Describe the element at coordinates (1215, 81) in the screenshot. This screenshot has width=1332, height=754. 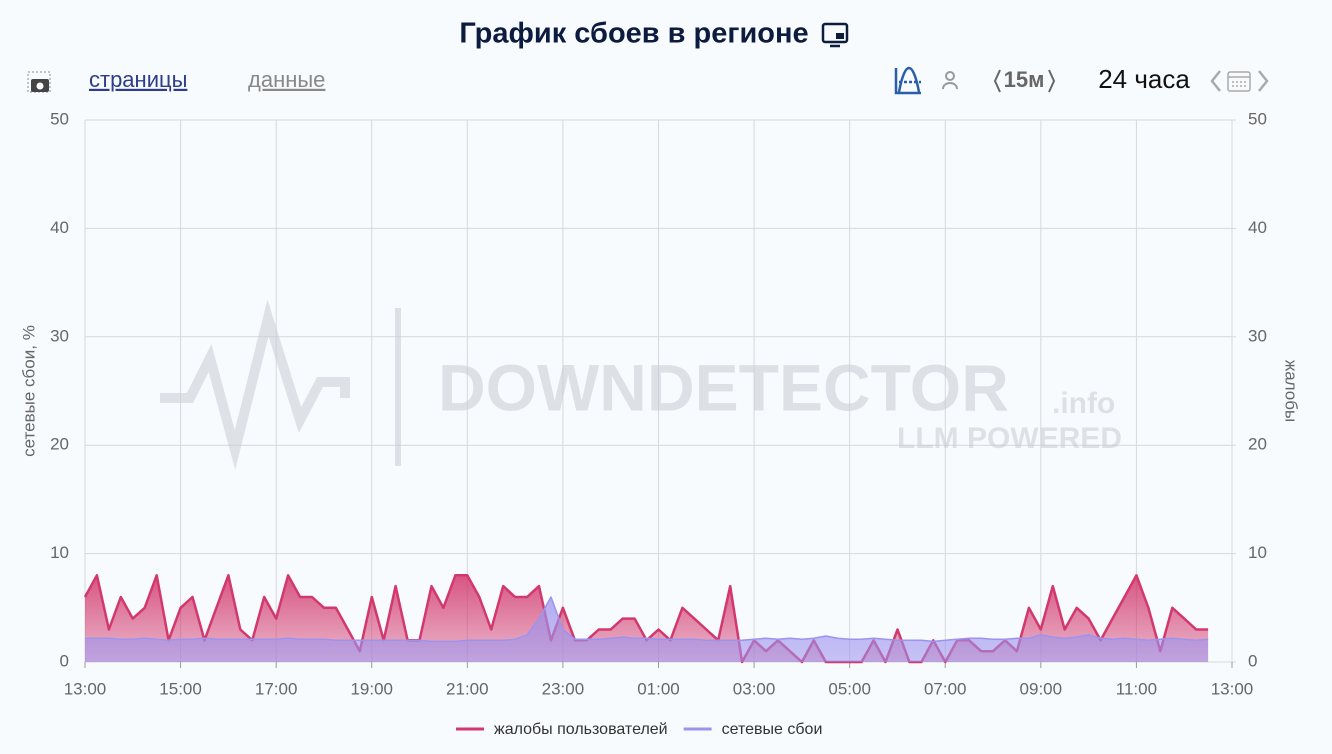
I see `prev-button` at that location.